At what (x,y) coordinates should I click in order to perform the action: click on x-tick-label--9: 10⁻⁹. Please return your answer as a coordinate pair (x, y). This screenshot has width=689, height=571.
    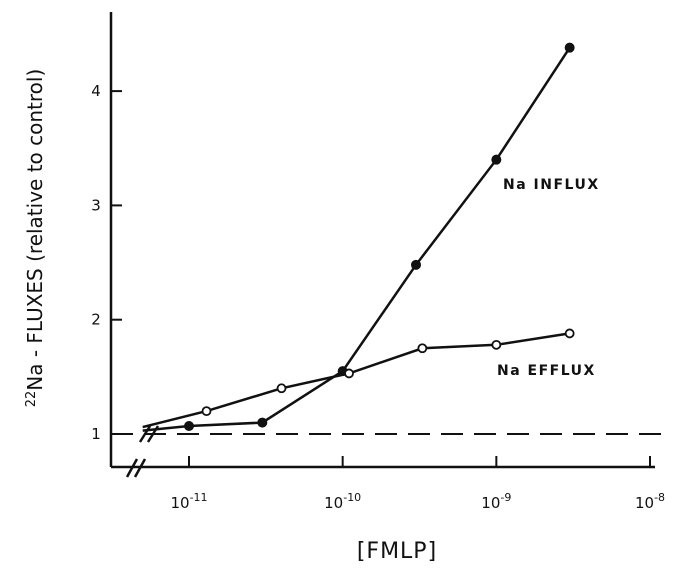
    Looking at the image, I should click on (496, 501).